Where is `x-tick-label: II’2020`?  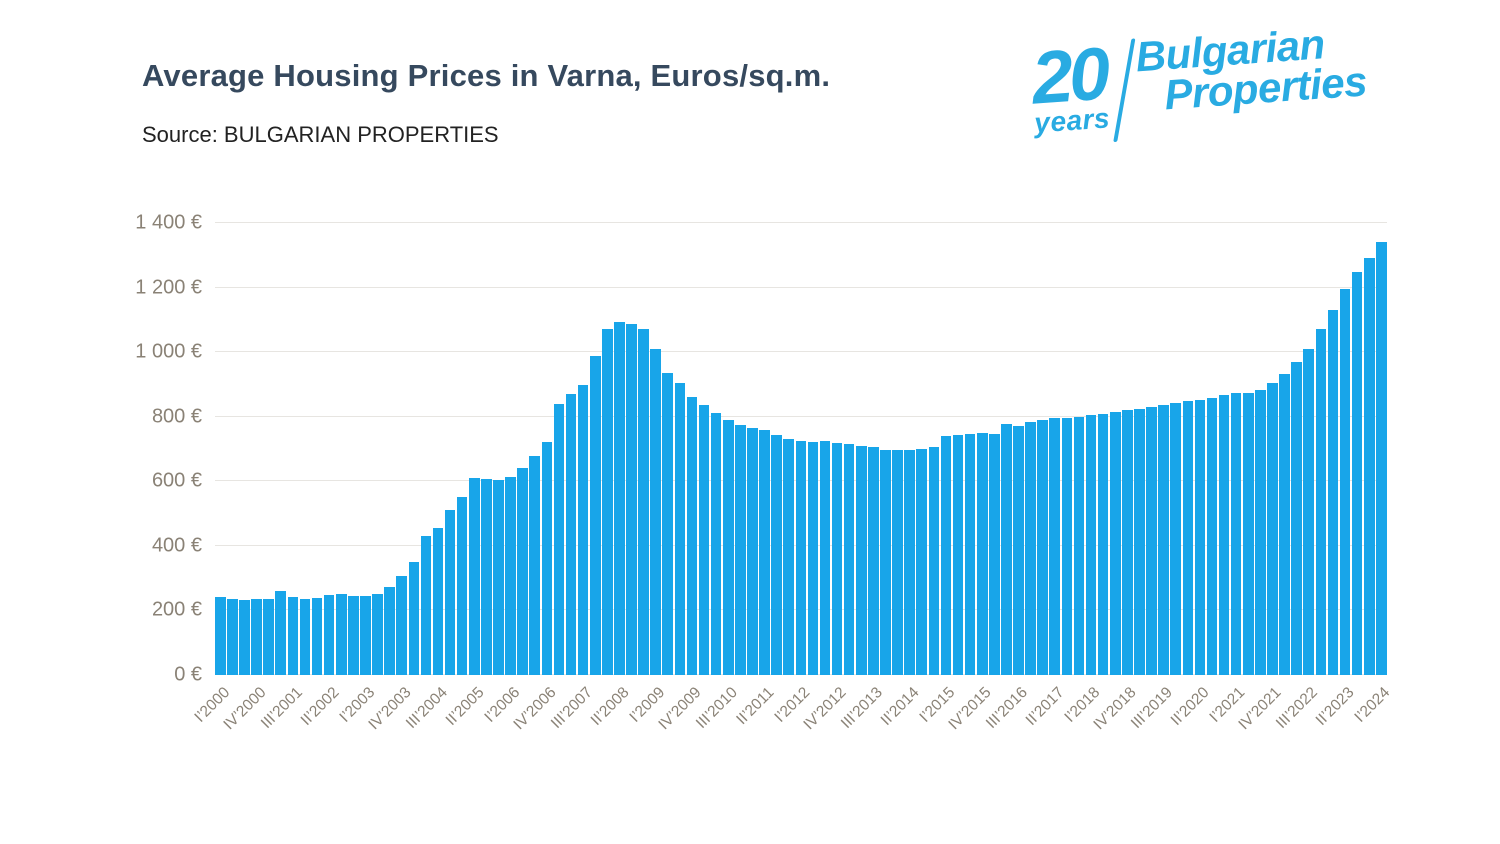 x-tick-label: II’2020 is located at coordinates (1190, 706).